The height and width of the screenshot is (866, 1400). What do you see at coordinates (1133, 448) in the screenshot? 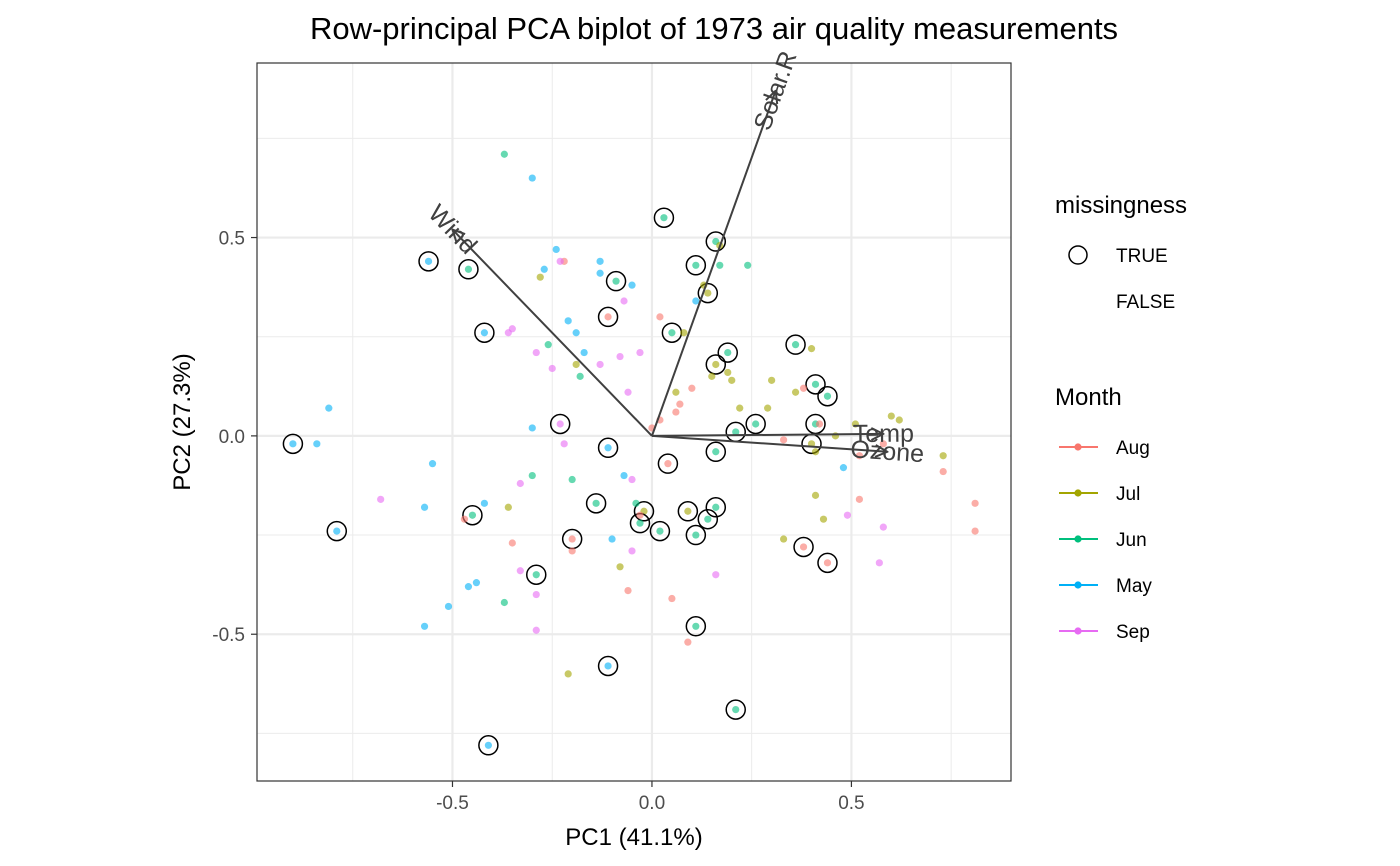
I see `legend-month-label: Aug` at bounding box center [1133, 448].